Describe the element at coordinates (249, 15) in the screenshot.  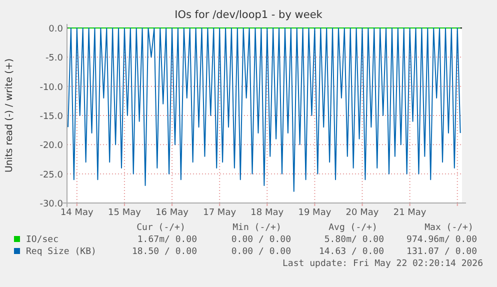
I see `chart-title: IOs for /dev/loop1 - by week` at that location.